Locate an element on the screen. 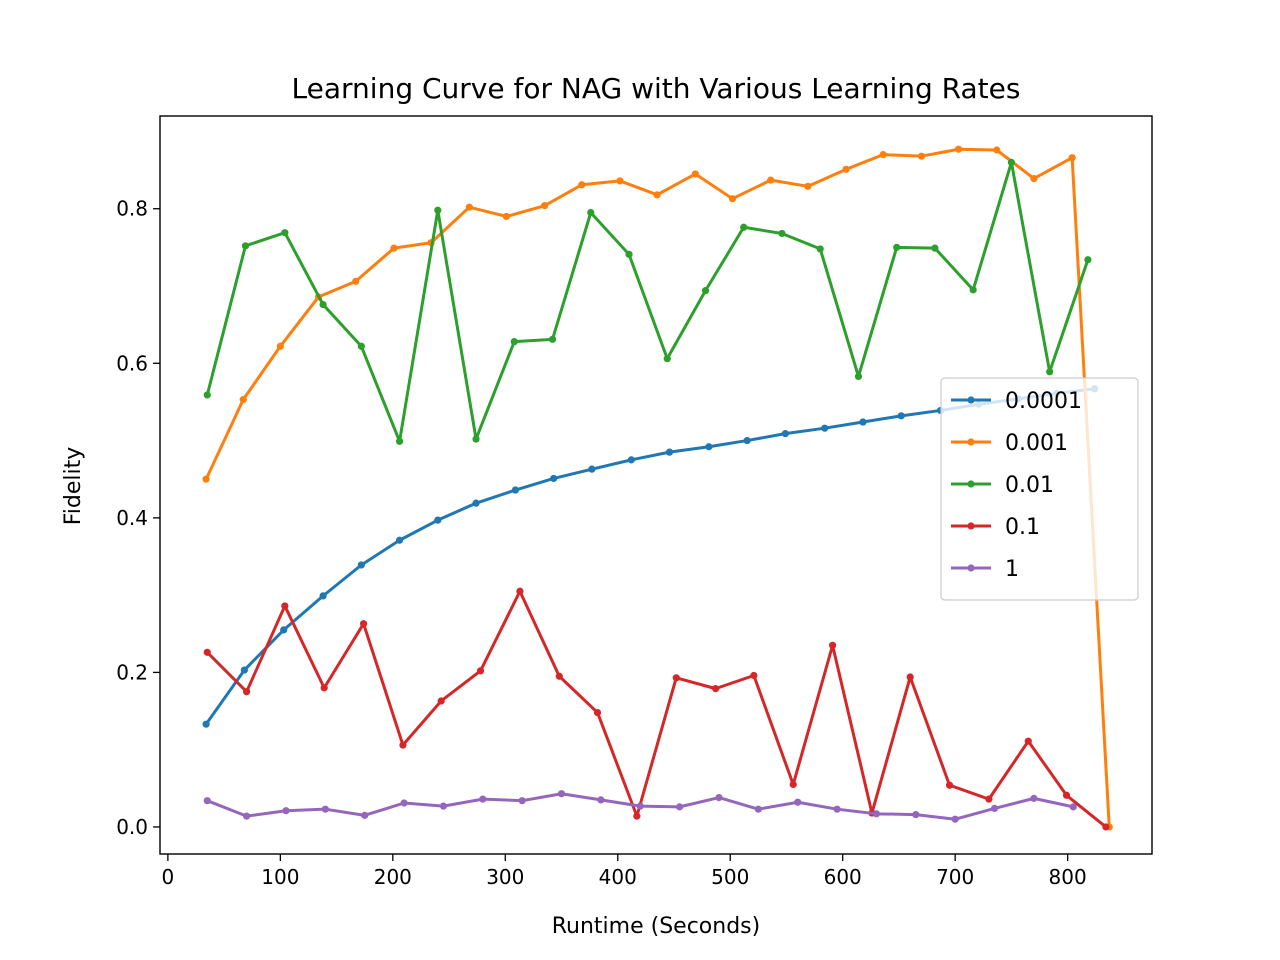  x-tick-label: 100 is located at coordinates (280, 877).